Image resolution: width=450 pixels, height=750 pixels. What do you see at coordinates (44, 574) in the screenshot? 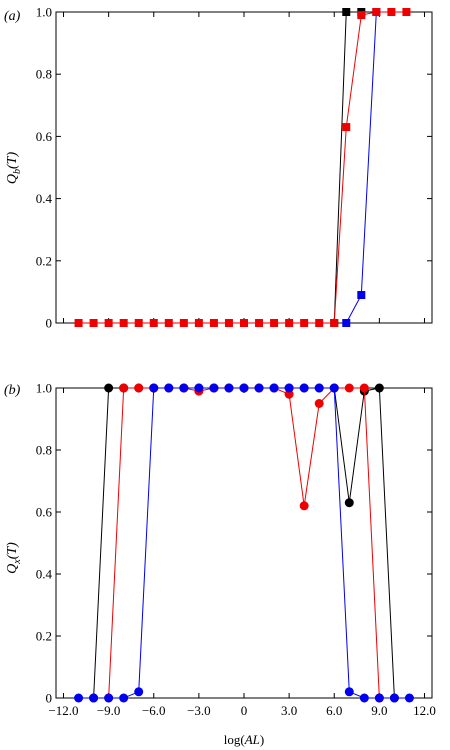
I see `panel-b-ytick-label: 0.4` at bounding box center [44, 574].